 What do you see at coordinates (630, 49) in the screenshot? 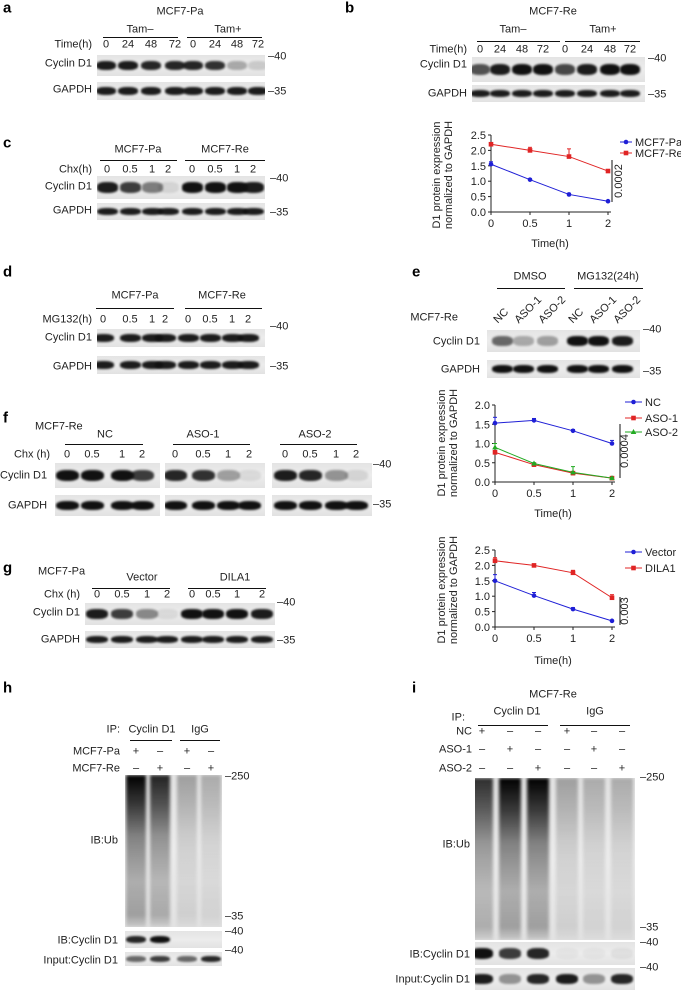
I see `lane-label: 72` at bounding box center [630, 49].